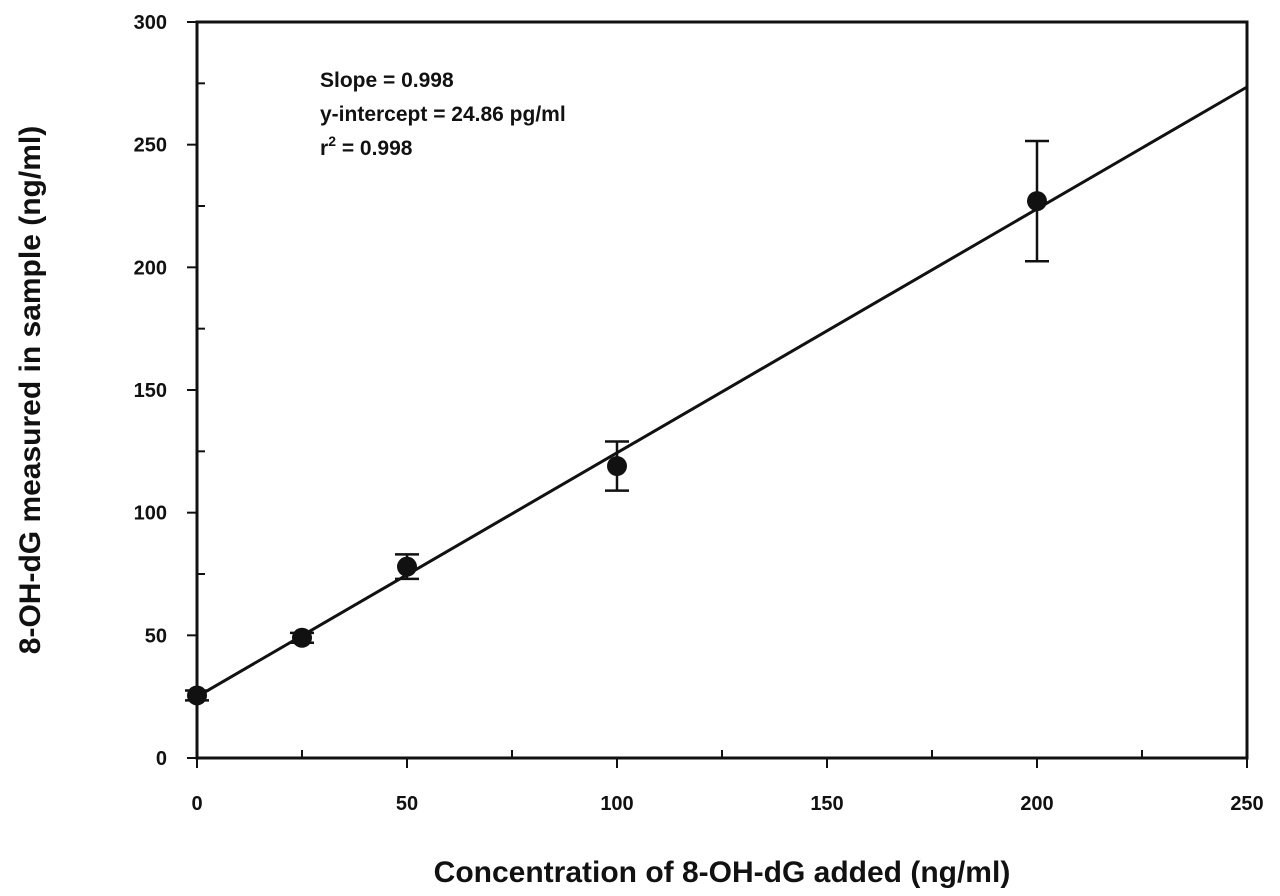 The image size is (1280, 896). I want to click on r-squared-prefix: r, so click(324, 148).